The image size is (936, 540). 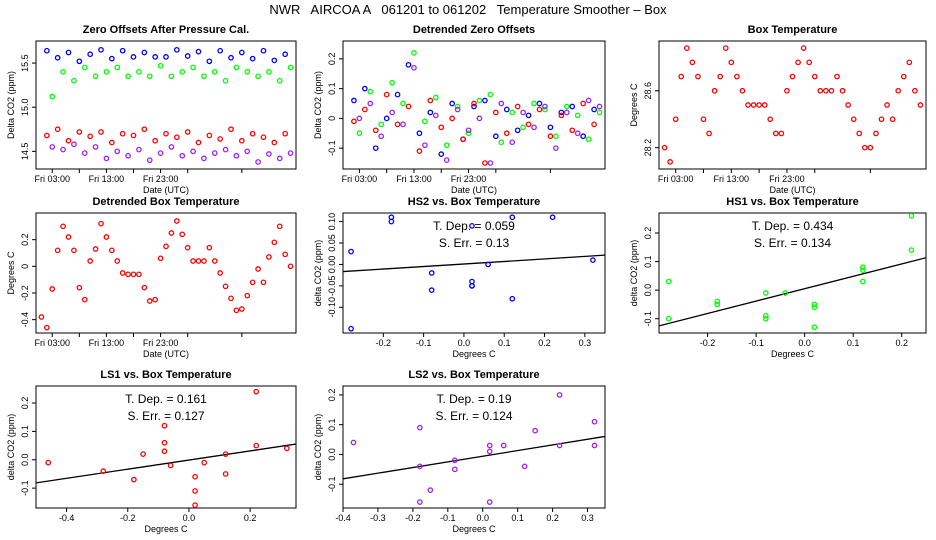 What do you see at coordinates (332, 307) in the screenshot?
I see `y-tick-label: -0.10` at bounding box center [332, 307].